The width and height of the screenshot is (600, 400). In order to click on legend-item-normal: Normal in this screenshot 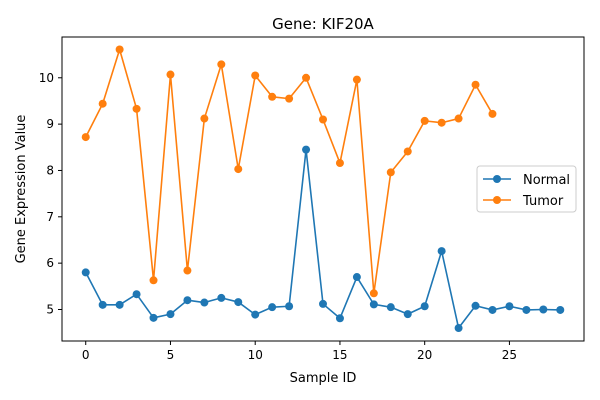, I will do `click(526, 180)`.